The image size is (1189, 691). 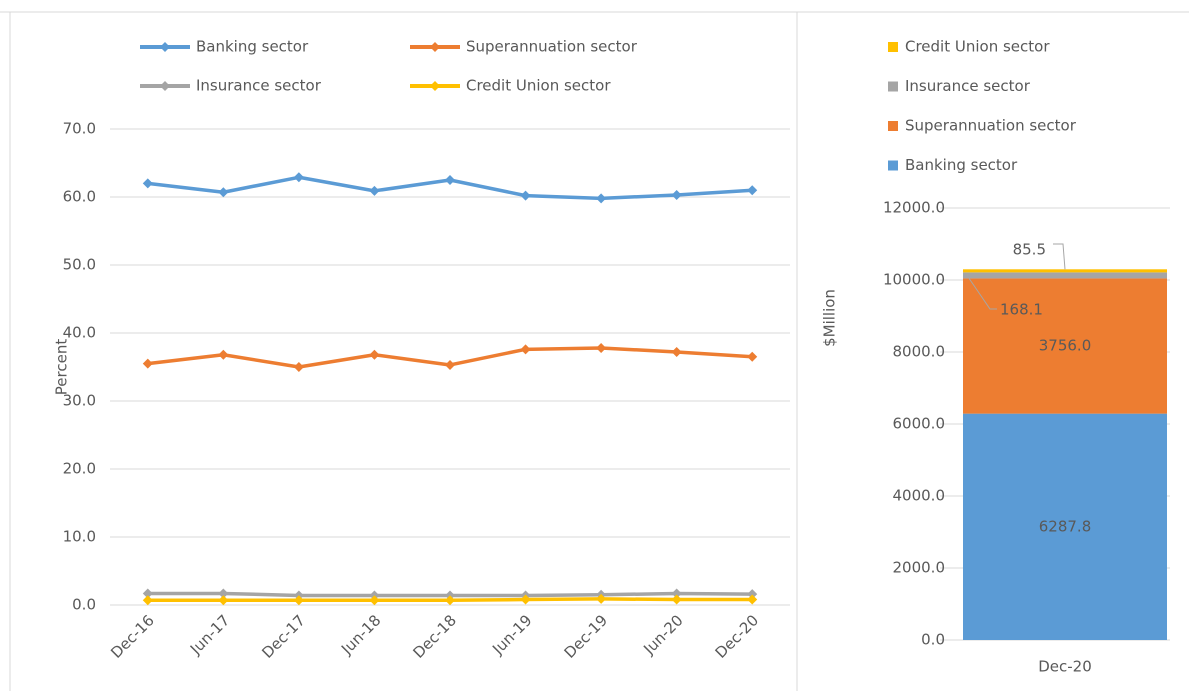 What do you see at coordinates (79, 333) in the screenshot?
I see `y-tick-label: 40.0` at bounding box center [79, 333].